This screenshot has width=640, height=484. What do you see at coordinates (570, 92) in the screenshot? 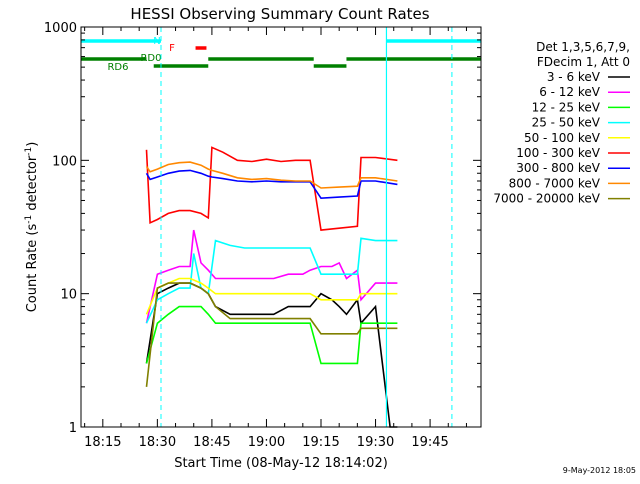
I see `legend-label-6-12-kev: 6 - 12 keV` at bounding box center [570, 92].